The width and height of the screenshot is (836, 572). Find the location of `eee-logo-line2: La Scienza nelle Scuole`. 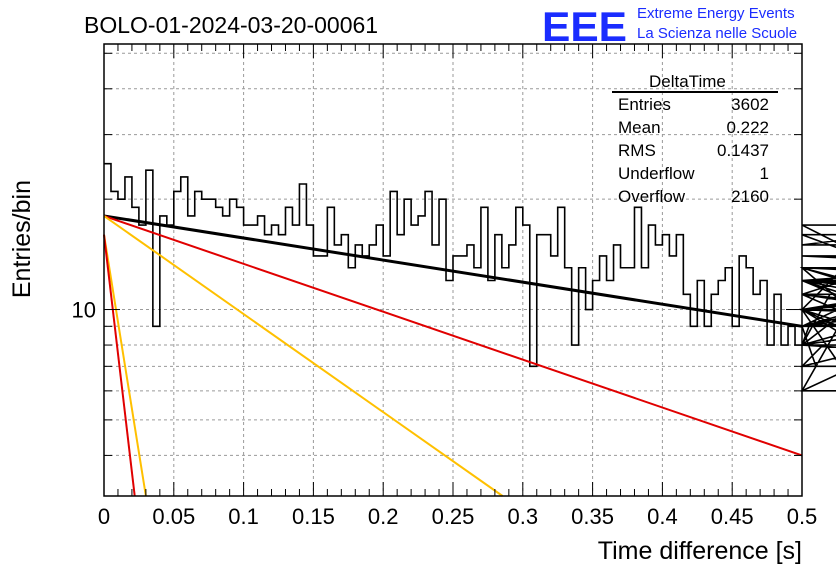

eee-logo-line2: La Scienza nelle Scuole is located at coordinates (717, 33).